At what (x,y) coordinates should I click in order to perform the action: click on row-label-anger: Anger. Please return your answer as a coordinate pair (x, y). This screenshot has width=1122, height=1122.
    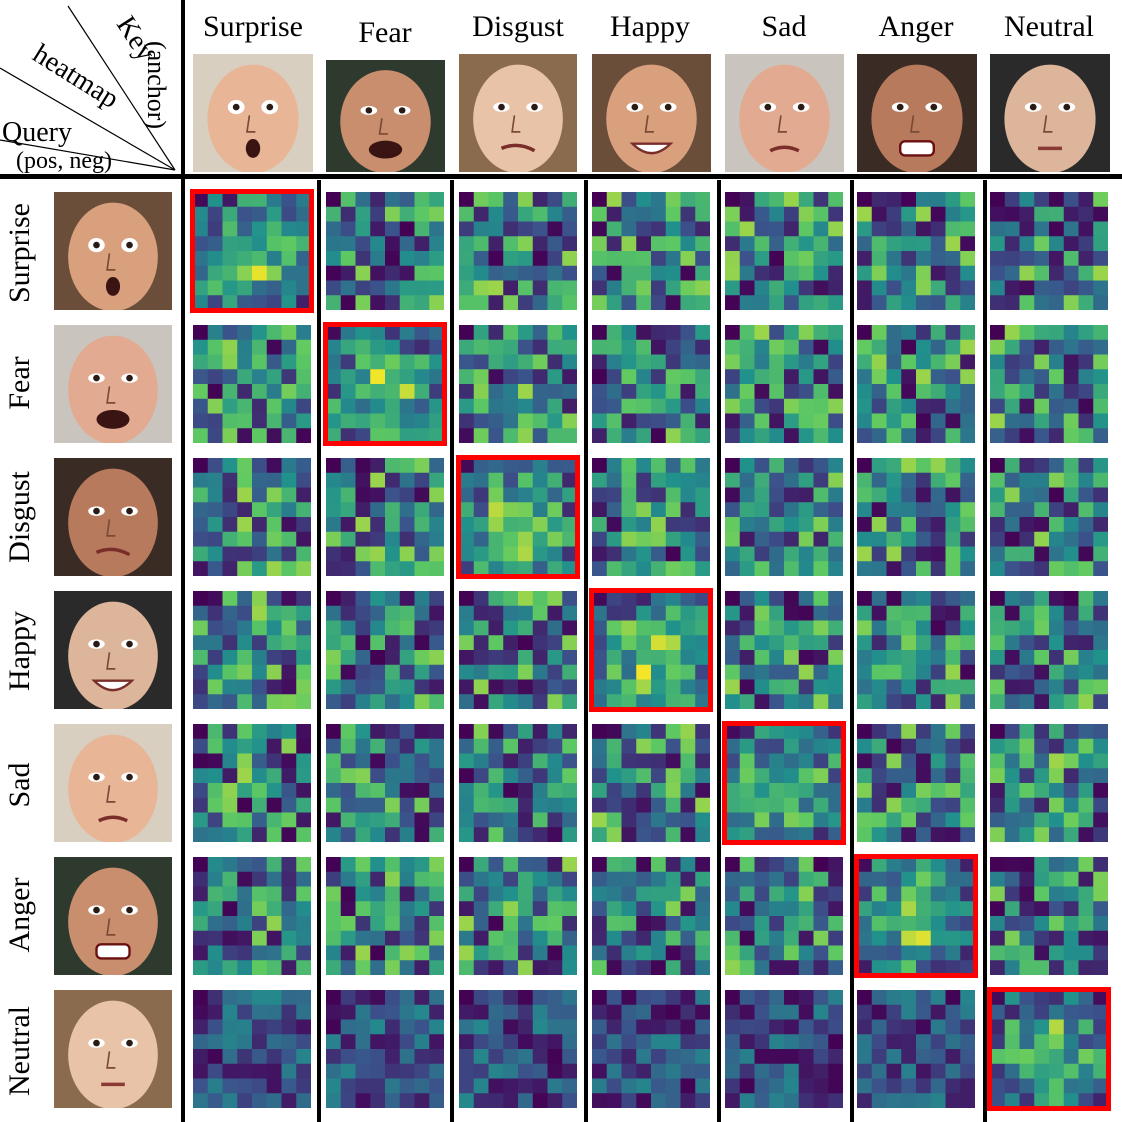
    Looking at the image, I should click on (19, 915).